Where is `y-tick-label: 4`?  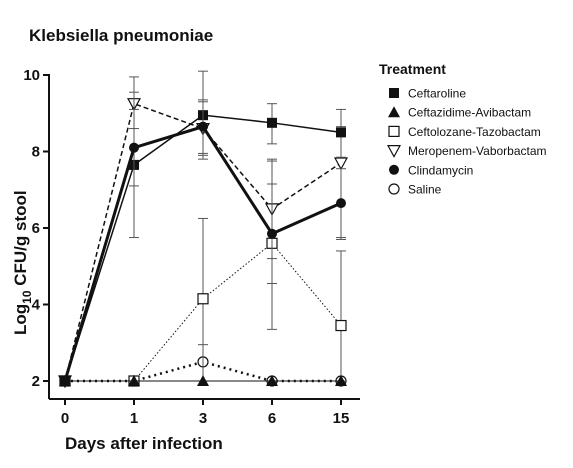
y-tick-label: 4 is located at coordinates (36, 305).